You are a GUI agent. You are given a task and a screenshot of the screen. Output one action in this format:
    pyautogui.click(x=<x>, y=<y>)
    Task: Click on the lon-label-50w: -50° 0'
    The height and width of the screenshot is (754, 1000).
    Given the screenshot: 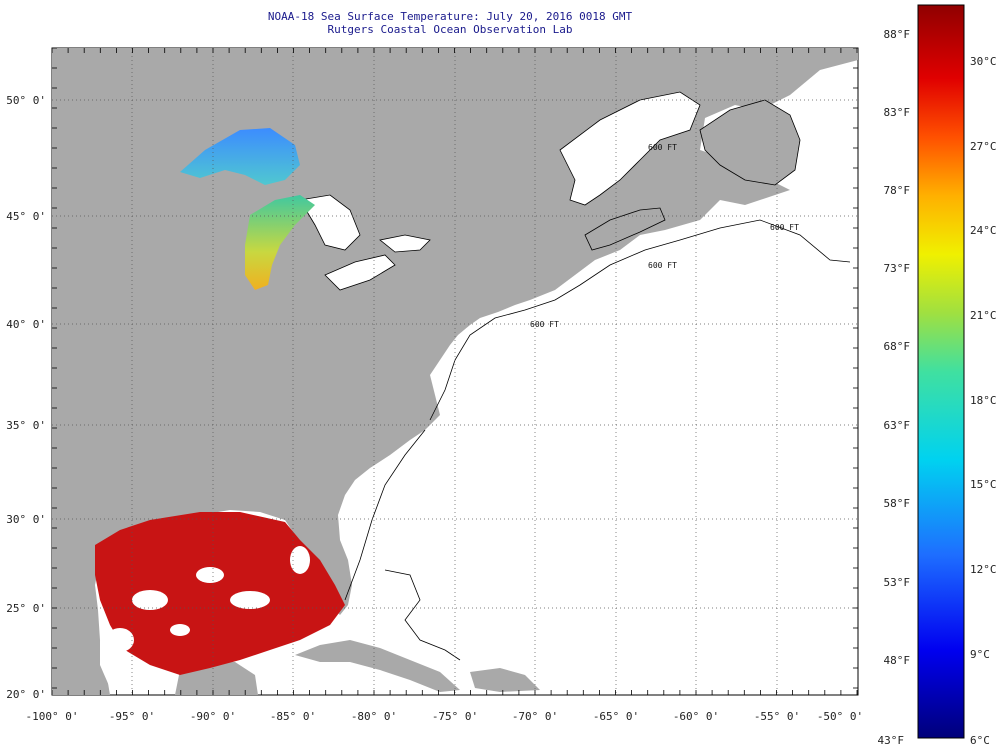 What is the action you would take?
    pyautogui.click(x=840, y=716)
    